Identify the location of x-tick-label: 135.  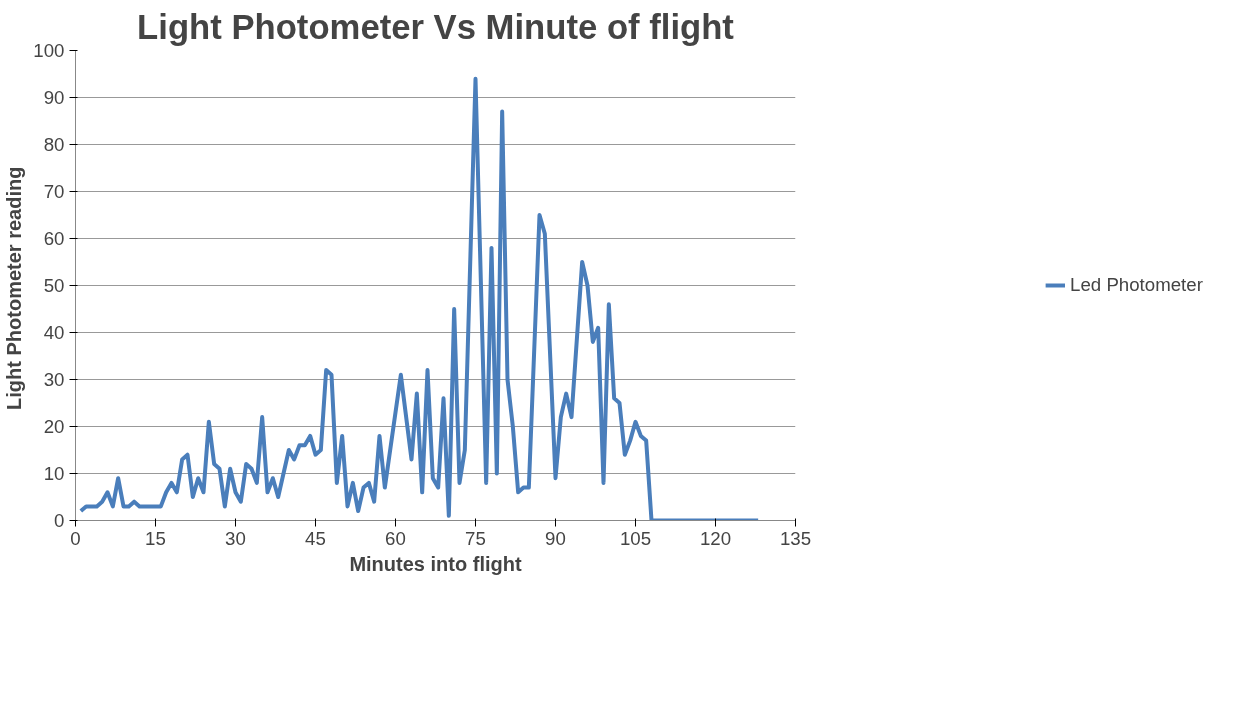
(795, 538).